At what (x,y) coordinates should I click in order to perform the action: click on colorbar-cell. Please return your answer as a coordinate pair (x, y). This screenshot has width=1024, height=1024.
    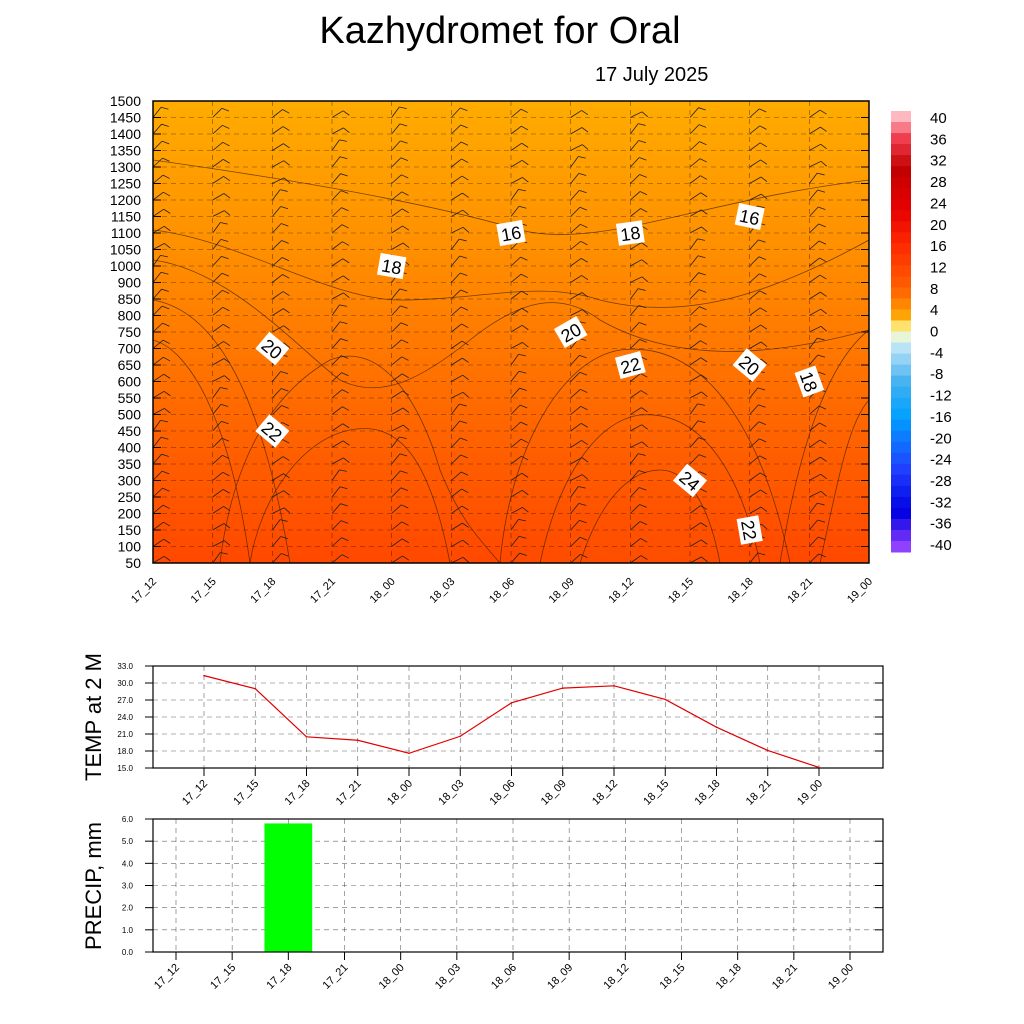
    Looking at the image, I should click on (901, 480).